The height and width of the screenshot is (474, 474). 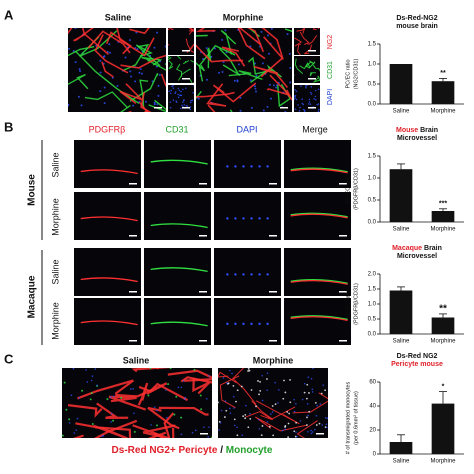 What do you see at coordinates (356, 189) in the screenshot?
I see `y-axis-label: (PDGFRβ/CD31)` at bounding box center [356, 189].